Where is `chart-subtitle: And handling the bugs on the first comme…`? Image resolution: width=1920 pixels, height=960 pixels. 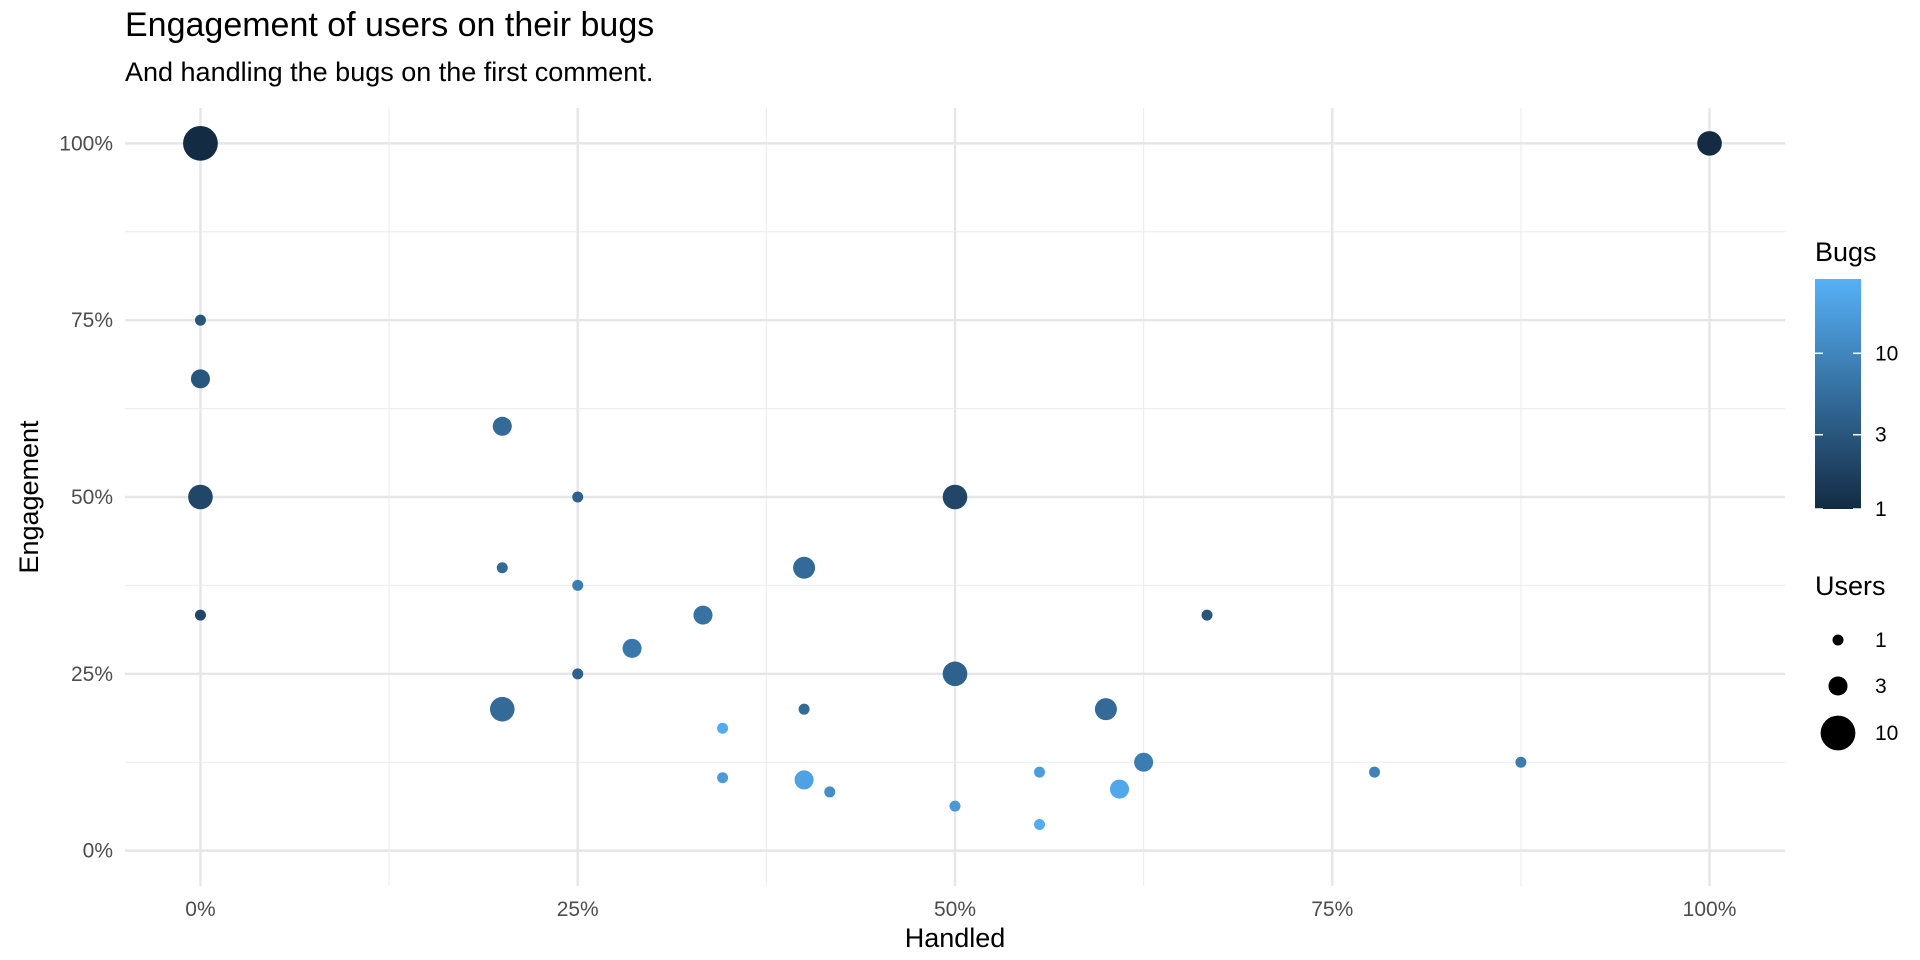 chart-subtitle: And handling the bugs on the first comme… is located at coordinates (389, 72).